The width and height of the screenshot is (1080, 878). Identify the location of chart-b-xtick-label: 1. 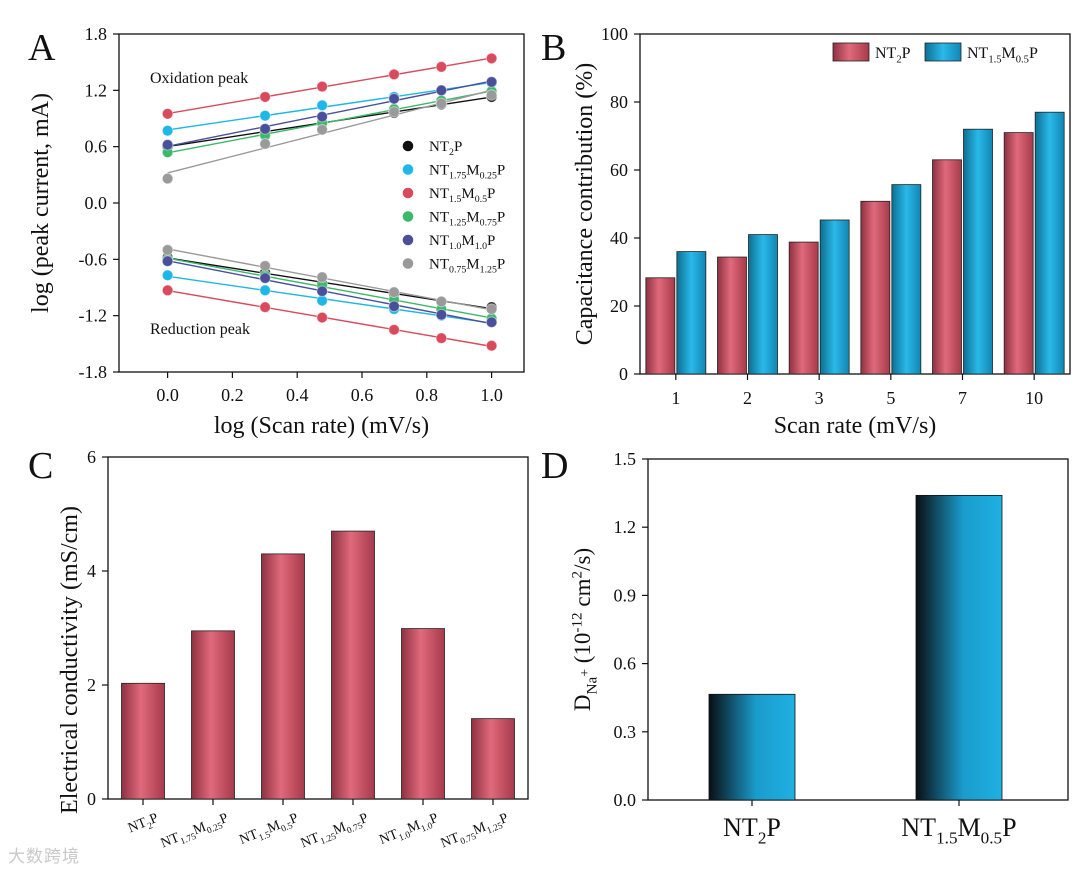
(675, 398).